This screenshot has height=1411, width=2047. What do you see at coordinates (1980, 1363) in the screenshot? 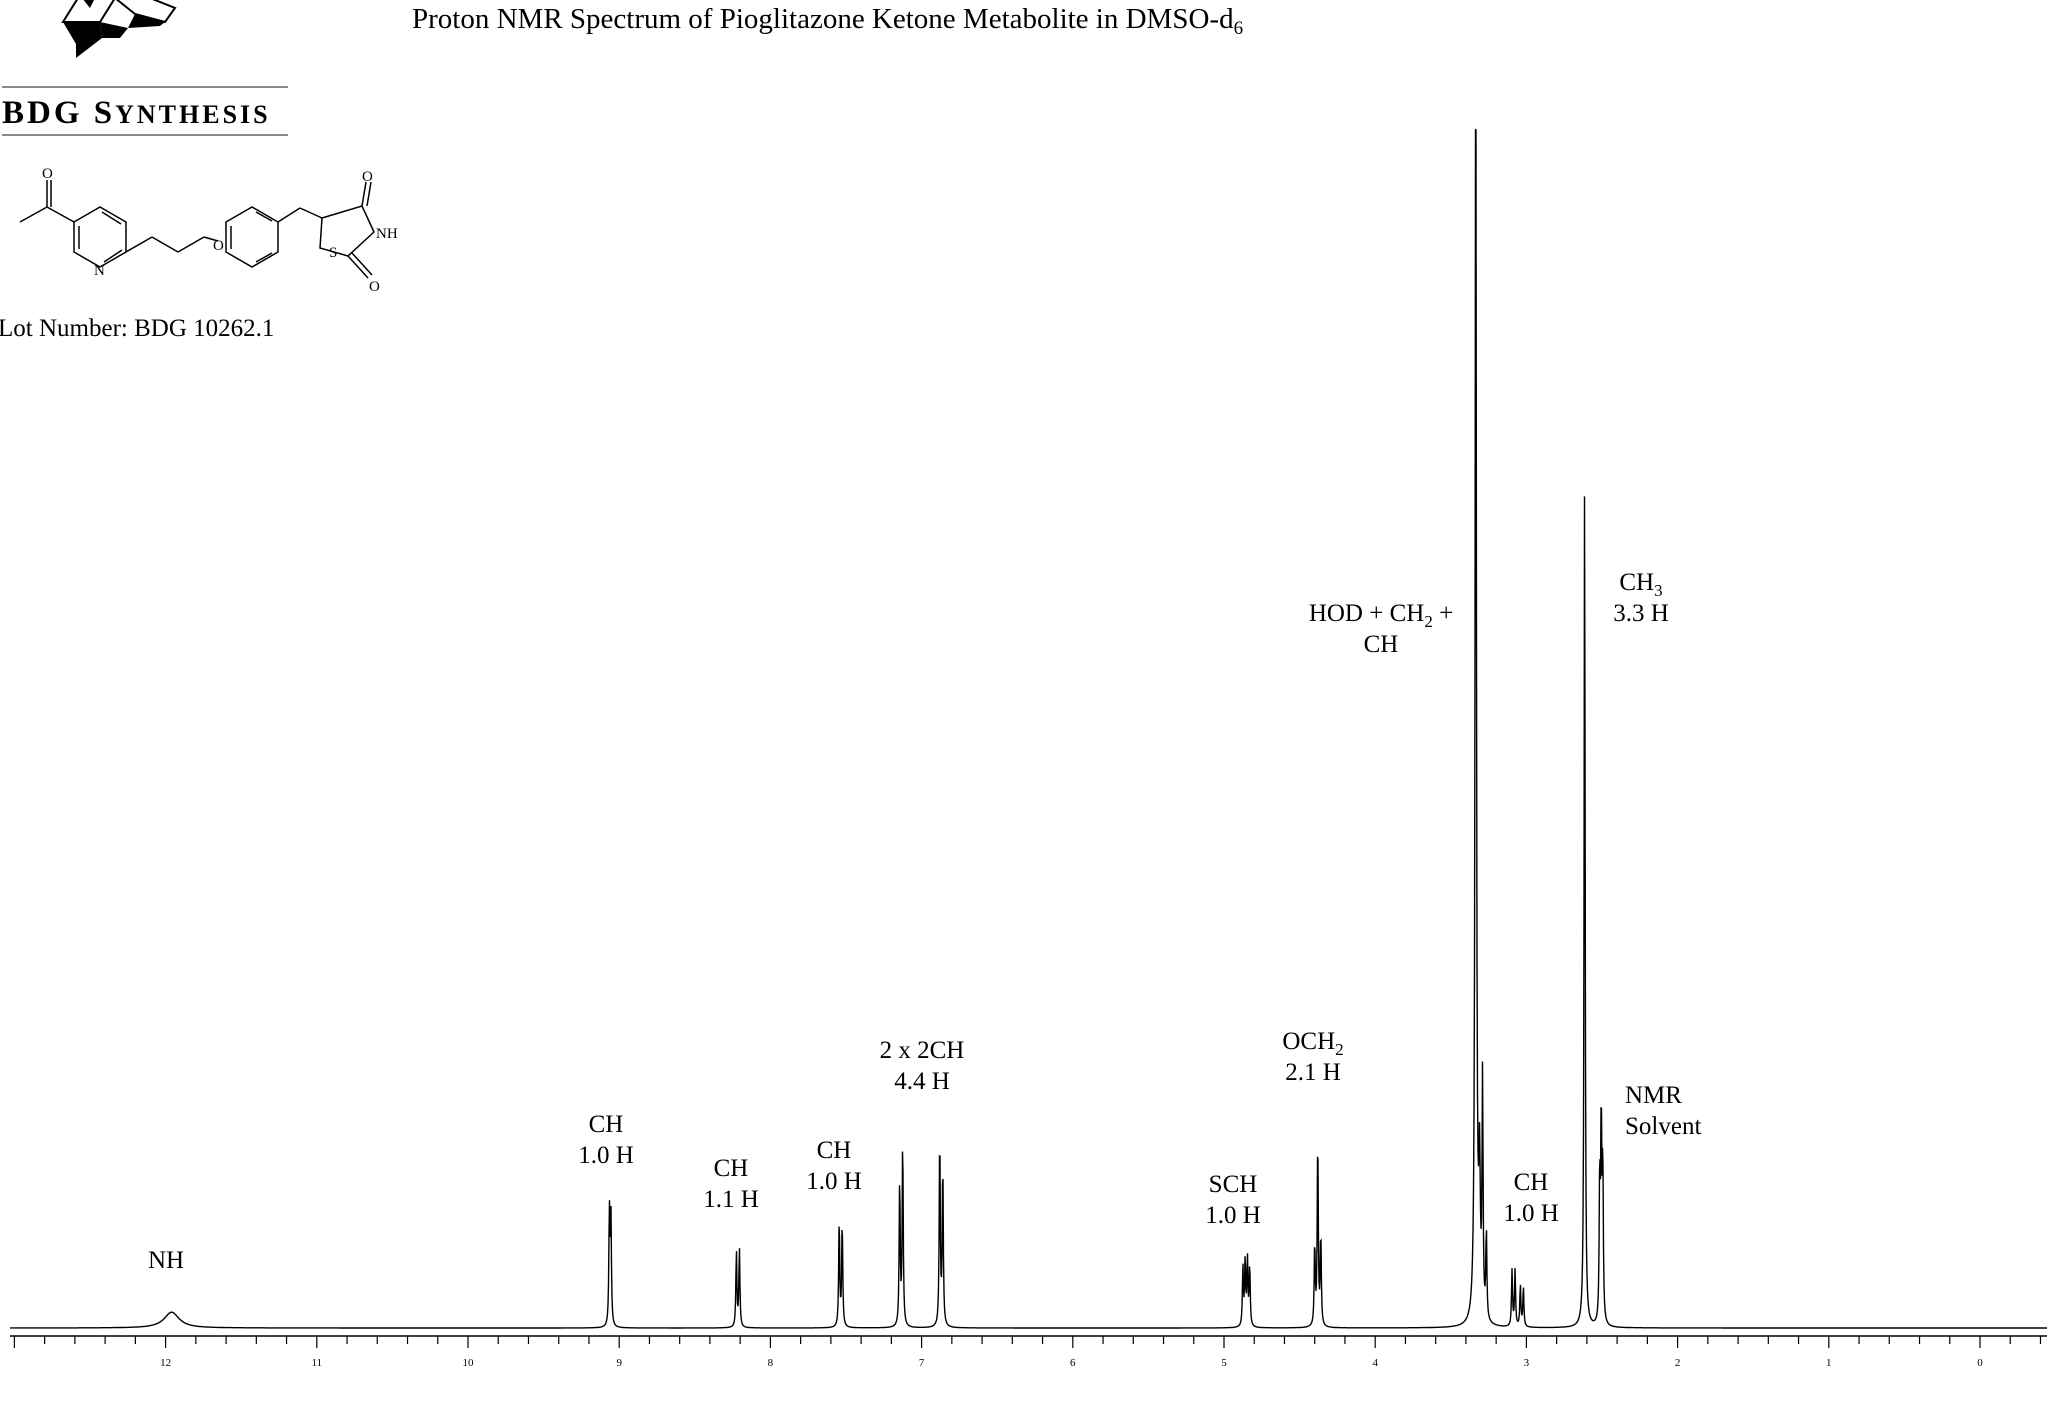
I see `x-tick-label: 0` at bounding box center [1980, 1363].